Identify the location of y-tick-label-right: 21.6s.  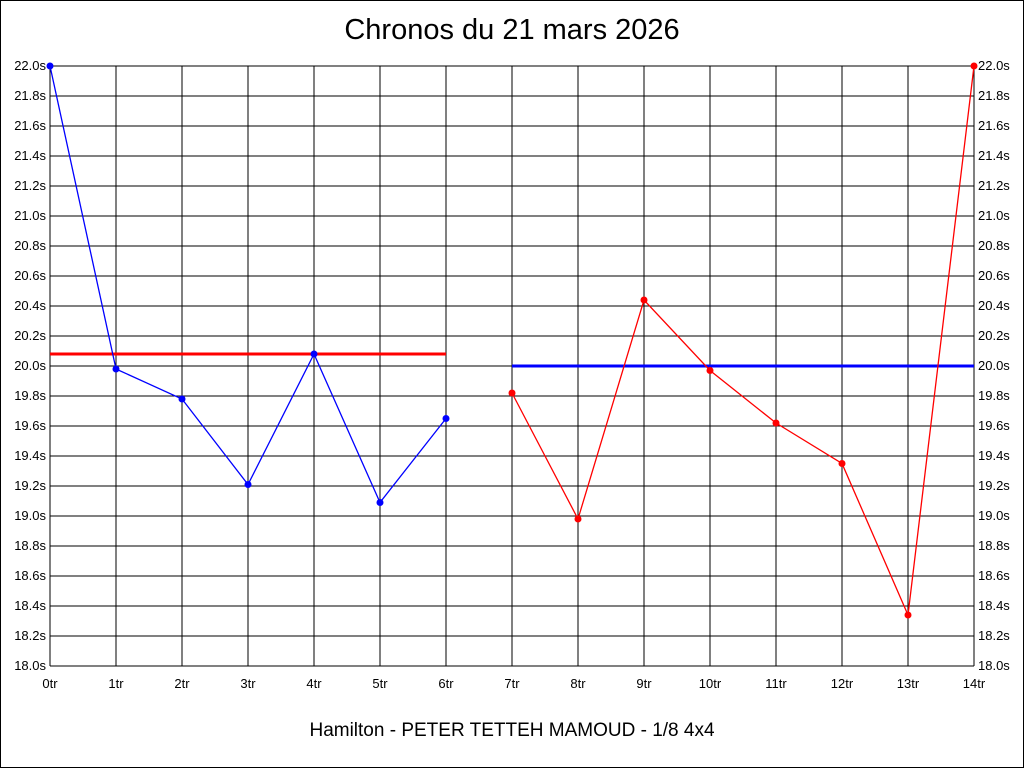
(994, 125).